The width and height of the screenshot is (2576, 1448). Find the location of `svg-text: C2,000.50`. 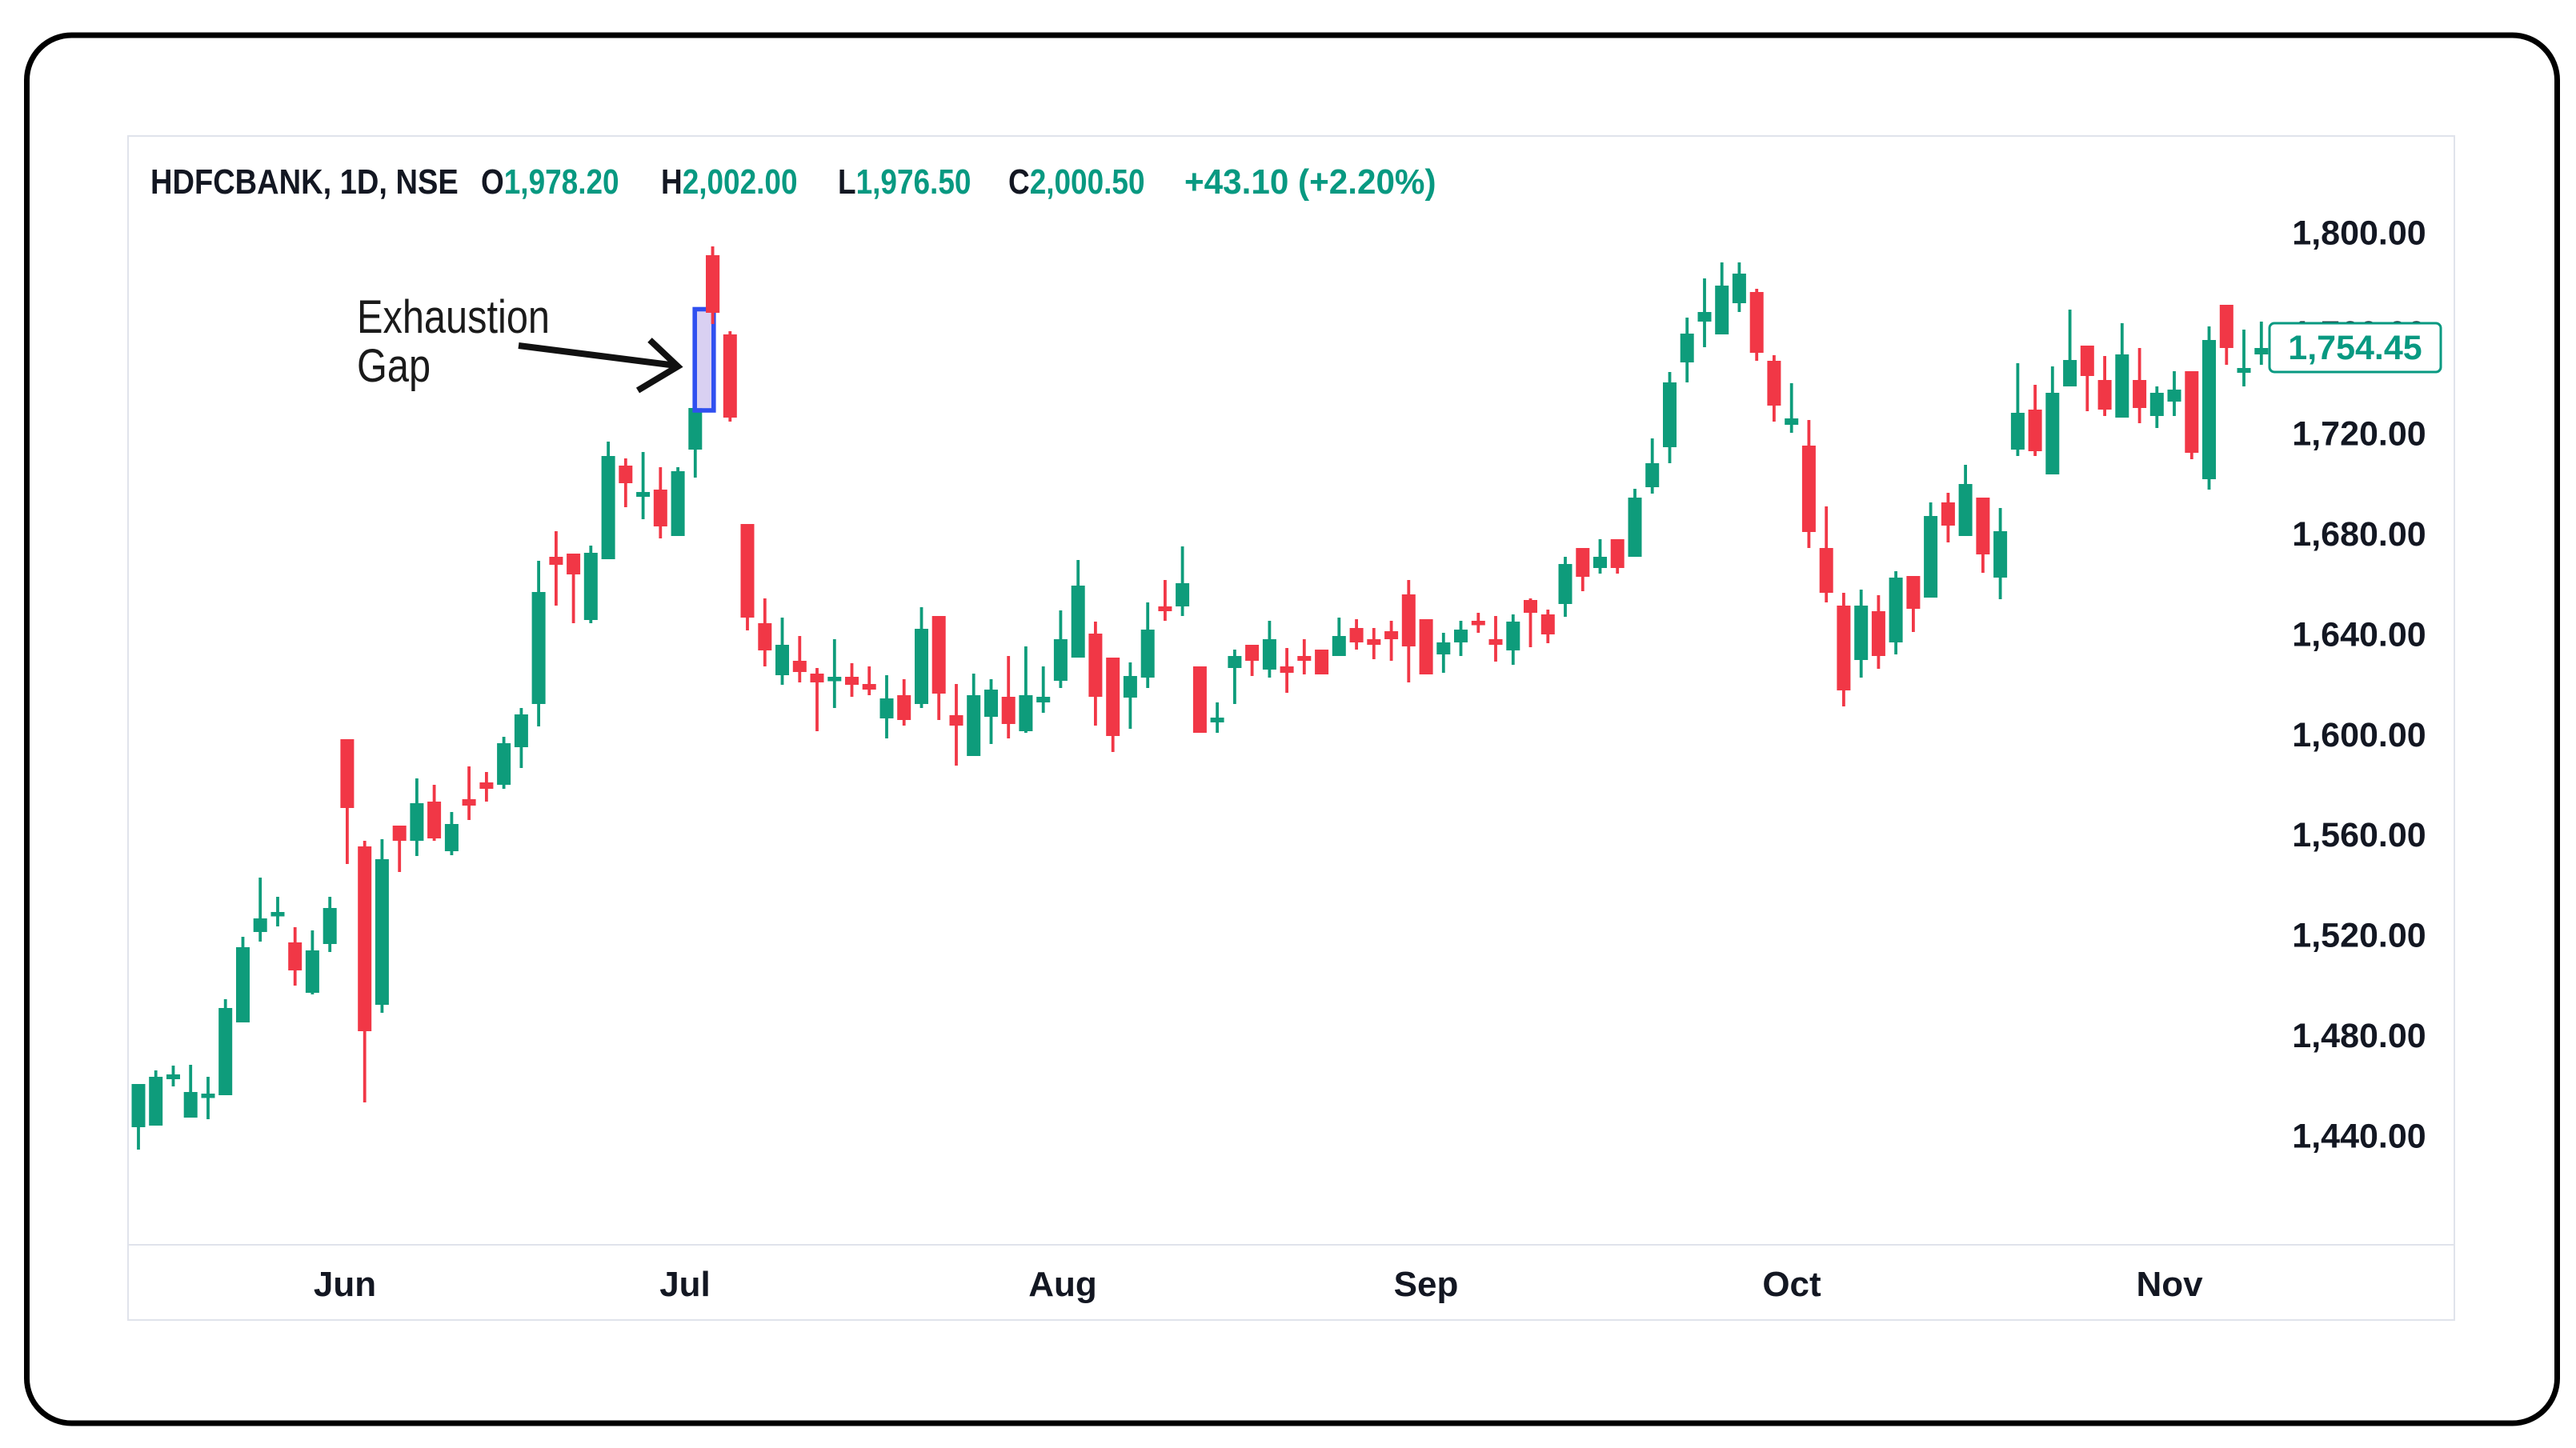

svg-text: C2,000.50 is located at coordinates (1076, 182).